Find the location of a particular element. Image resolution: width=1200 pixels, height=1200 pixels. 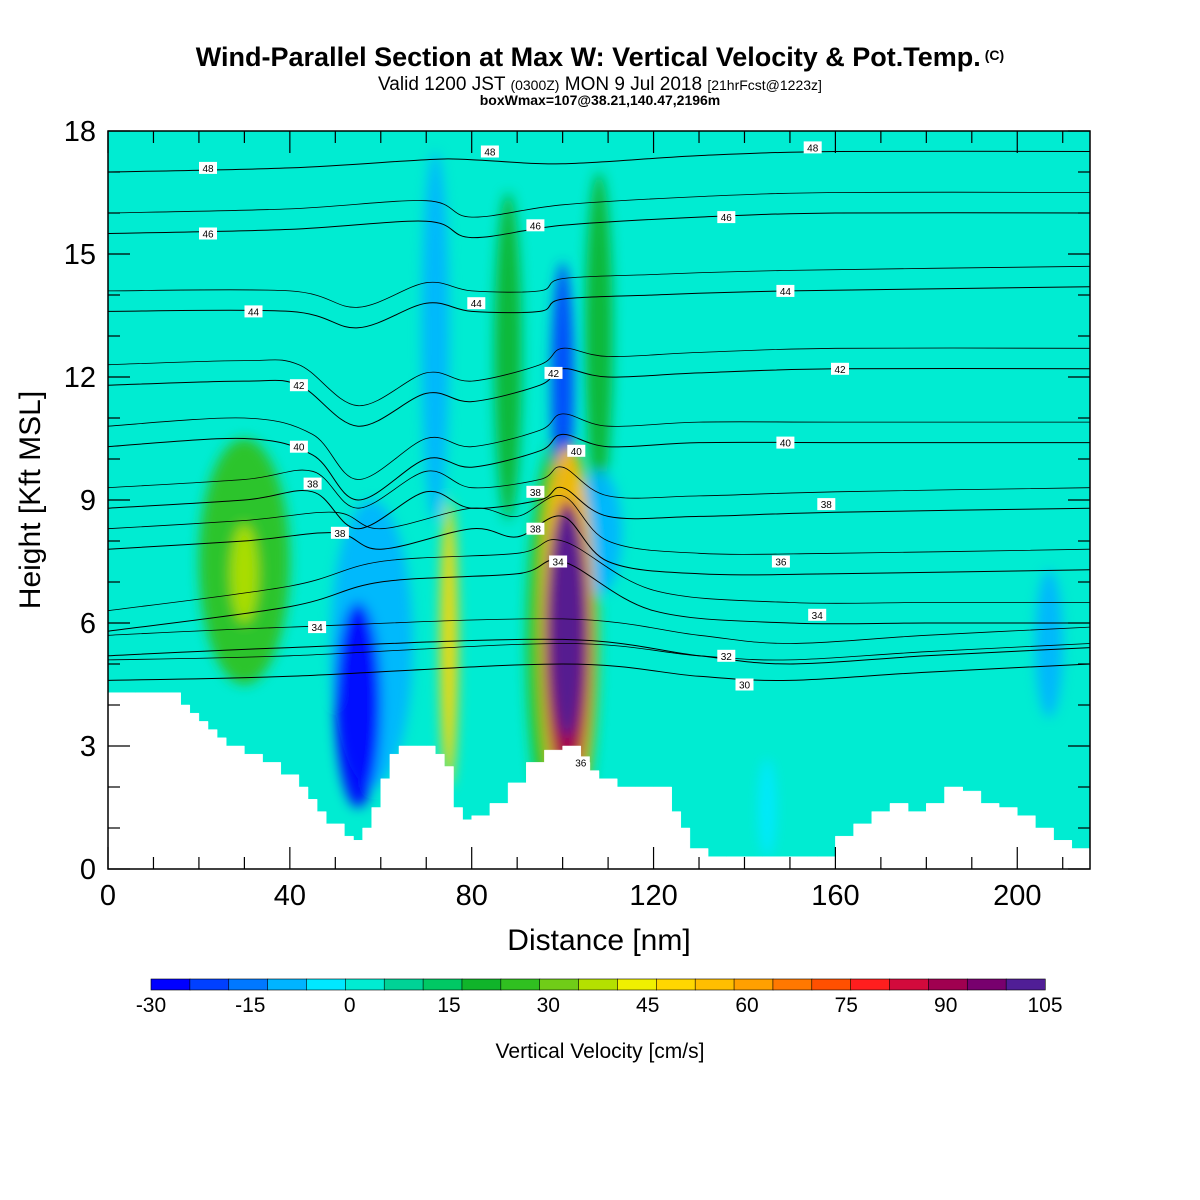

theta-label: 30 is located at coordinates (744, 685).